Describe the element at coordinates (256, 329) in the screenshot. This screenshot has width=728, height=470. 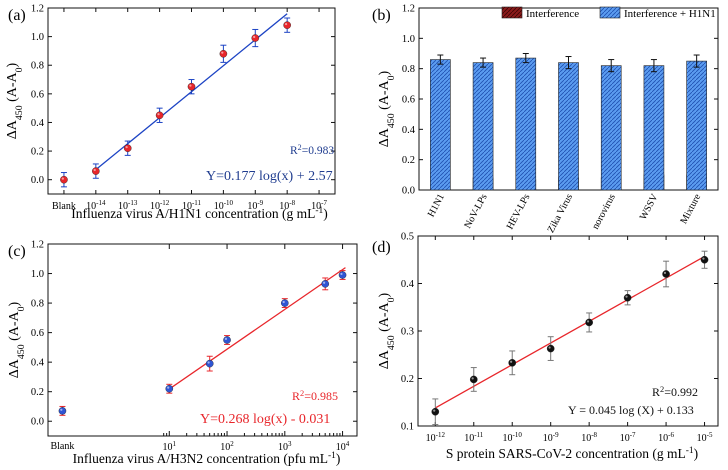
I see `fit-line` at that location.